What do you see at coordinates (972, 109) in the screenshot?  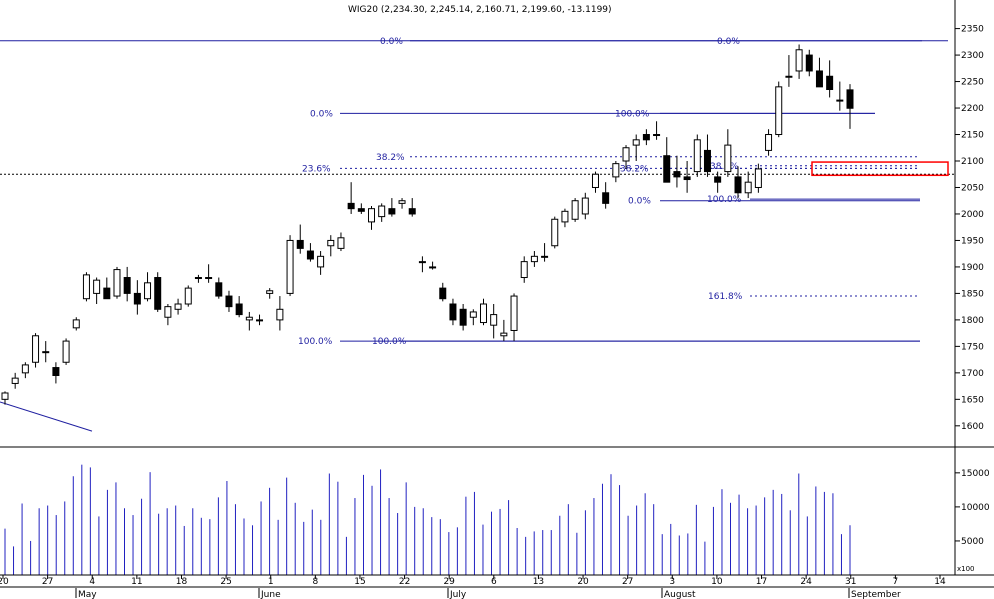 I see `price-tick-label: 2200` at bounding box center [972, 109].